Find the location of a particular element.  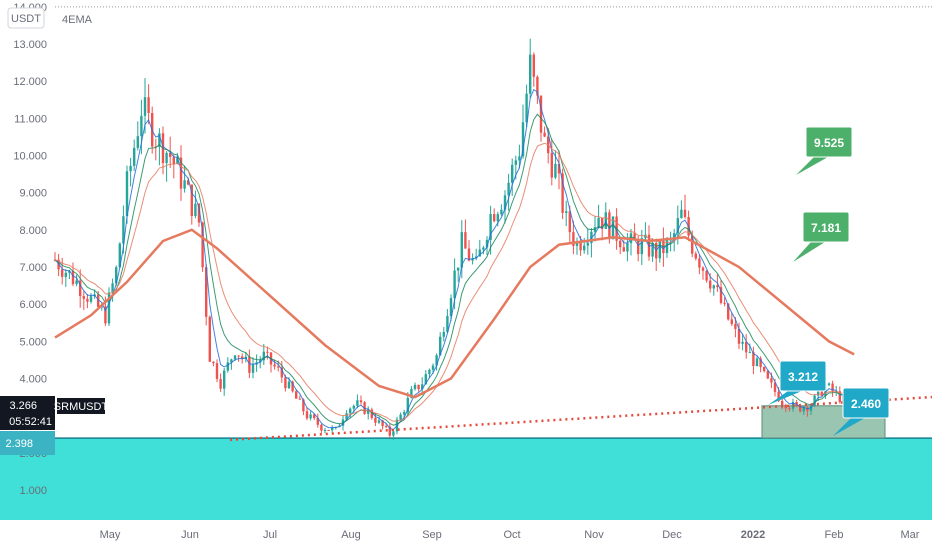

price-target-callout: 2.460 is located at coordinates (861, 411).